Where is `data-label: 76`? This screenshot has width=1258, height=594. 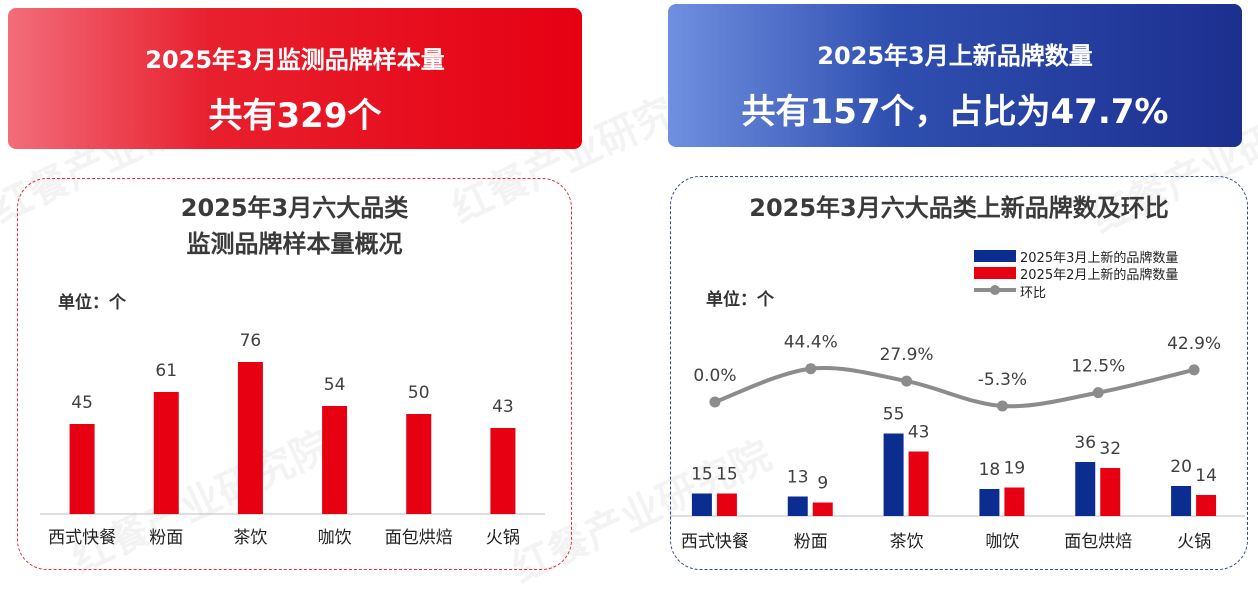 data-label: 76 is located at coordinates (251, 341).